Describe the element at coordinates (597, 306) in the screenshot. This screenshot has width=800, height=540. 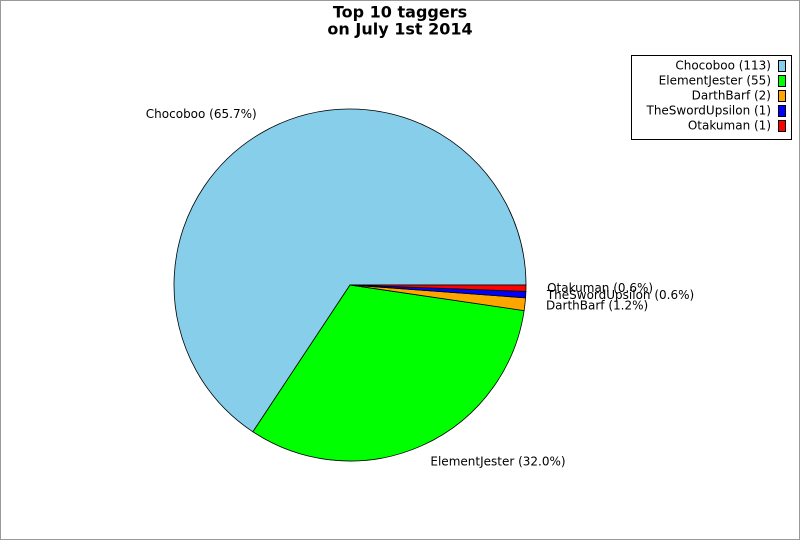
I see `slice-label: DarthBarf (1.2%)` at that location.